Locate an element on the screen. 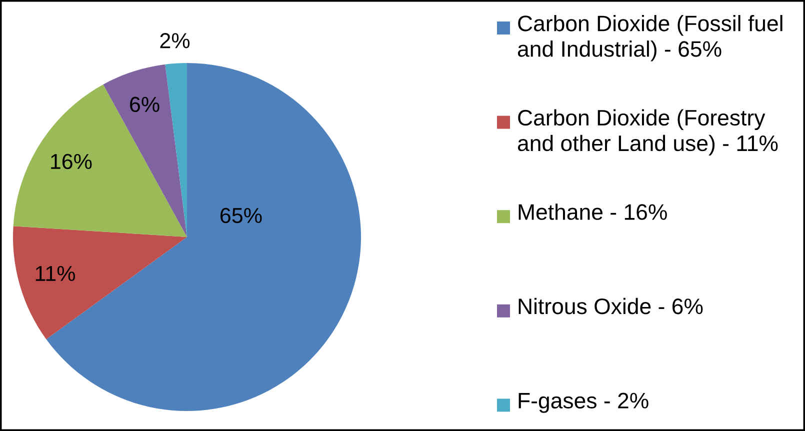 Image resolution: width=805 pixels, height=431 pixels. data-label: 11% is located at coordinates (55, 274).